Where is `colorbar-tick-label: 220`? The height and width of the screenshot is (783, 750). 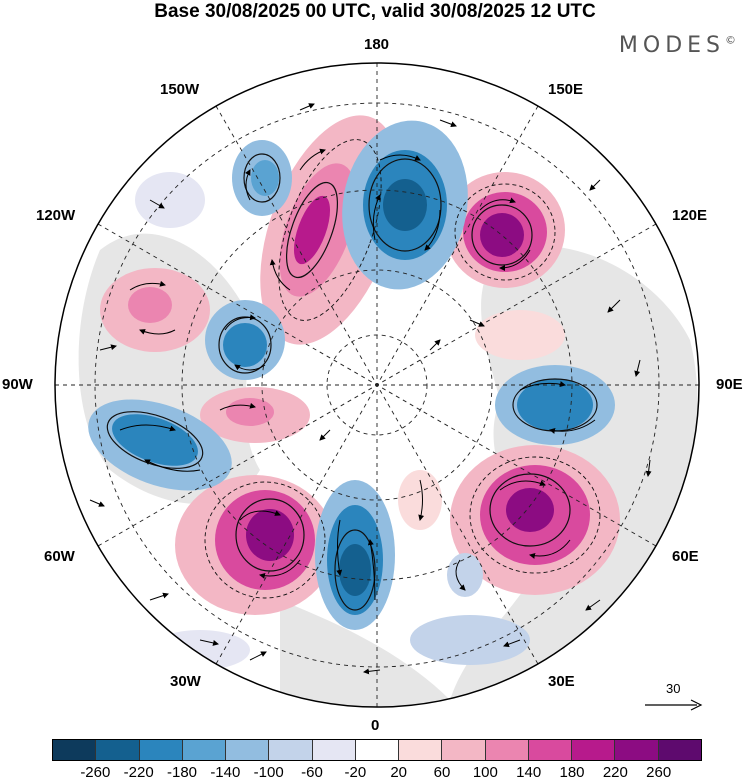
colorbar-tick-label: 220 is located at coordinates (615, 772).